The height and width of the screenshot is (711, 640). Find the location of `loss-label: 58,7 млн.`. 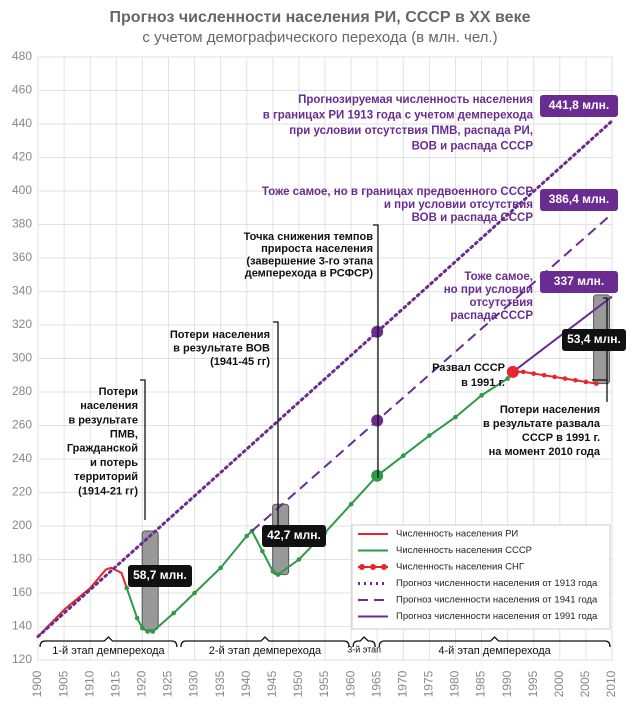

loss-label: 58,7 млн. is located at coordinates (160, 575).